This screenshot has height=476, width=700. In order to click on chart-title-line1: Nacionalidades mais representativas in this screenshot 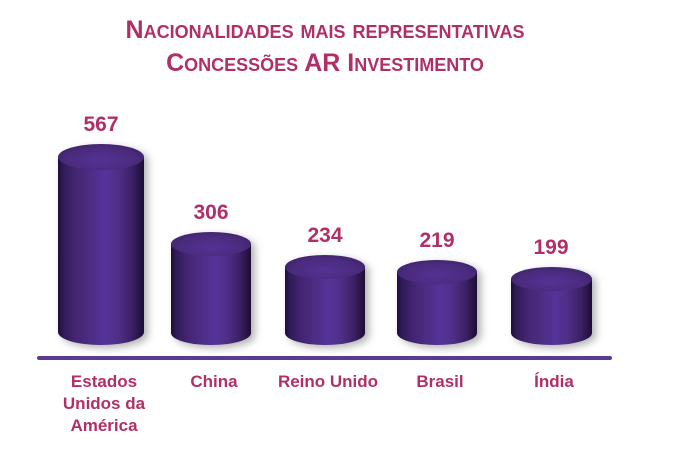, I will do `click(325, 30)`.